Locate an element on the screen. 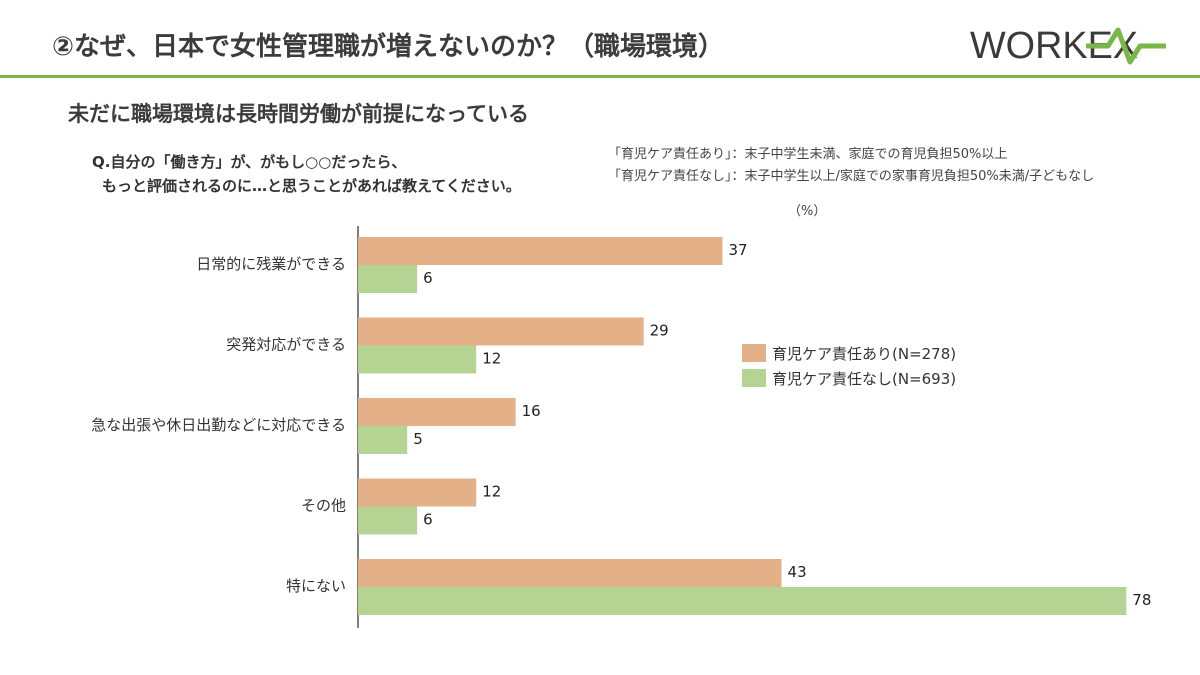  note-line-1: 「育児ケア責任あり」：末子中学生未満、家庭での育児負担50%以上 is located at coordinates (808, 154).